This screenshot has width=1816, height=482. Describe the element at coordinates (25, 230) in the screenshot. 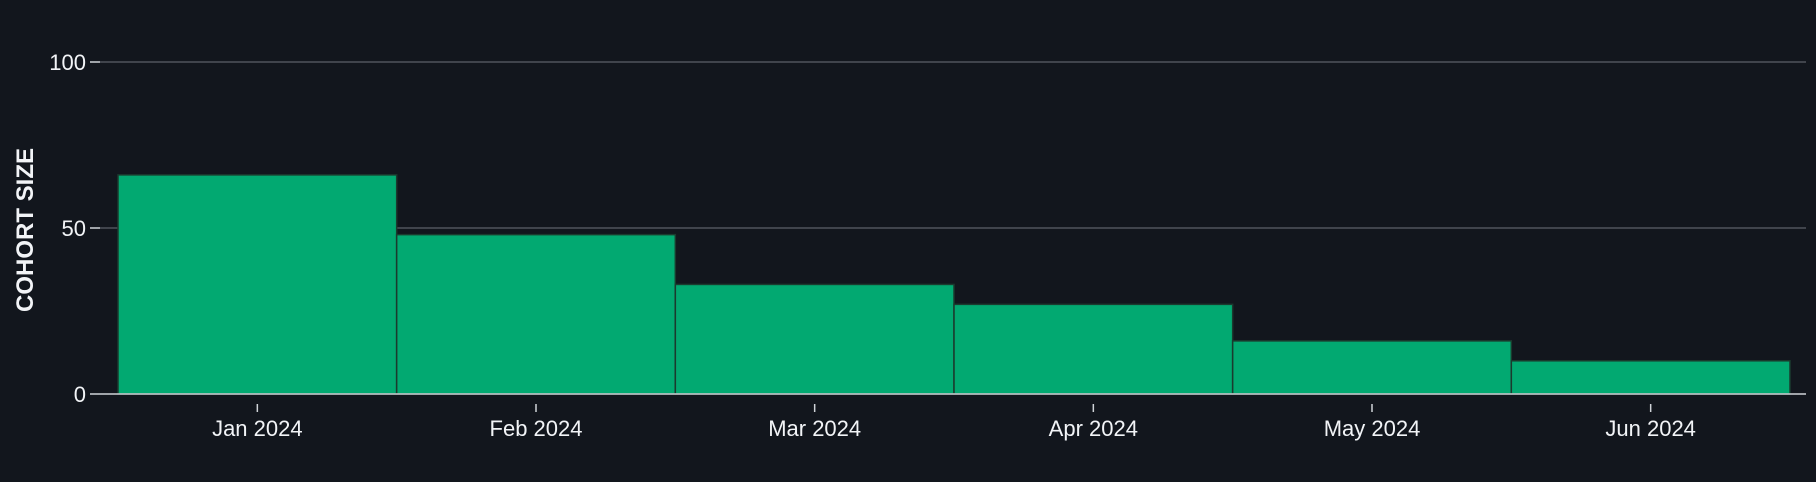

I see `y-axis-title: COHORT SIZE` at that location.